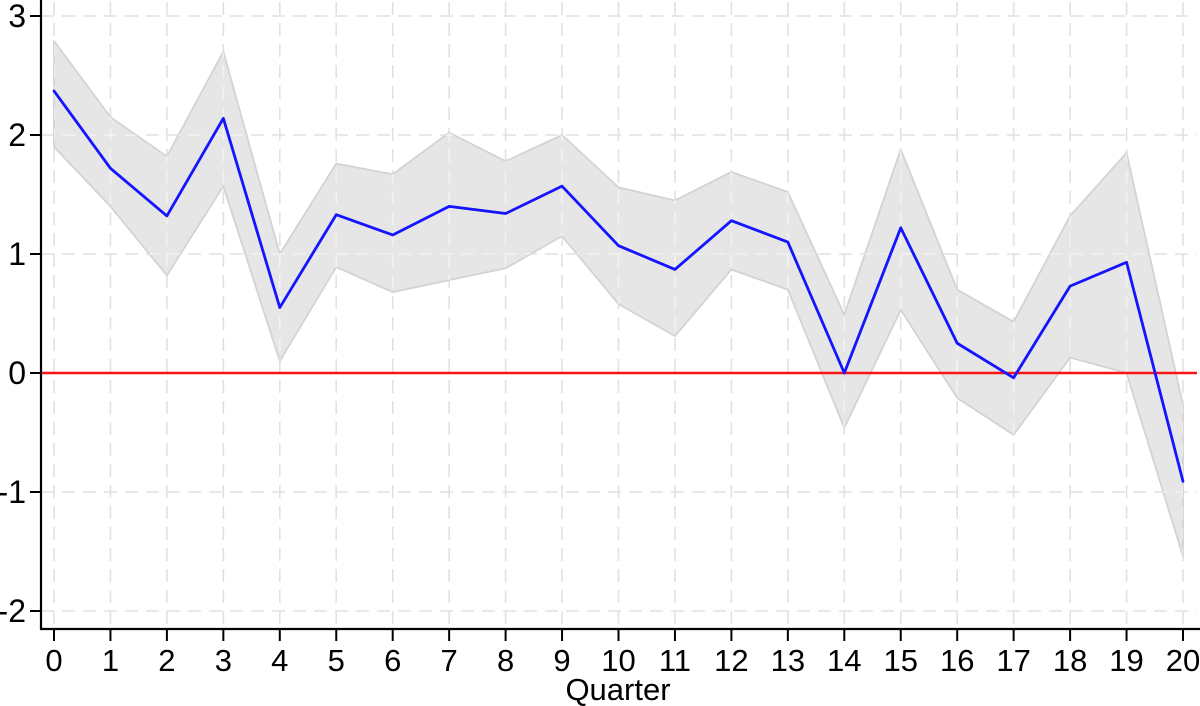 Image resolution: width=1200 pixels, height=706 pixels. What do you see at coordinates (505, 660) in the screenshot?
I see `x-tick-label: 8` at bounding box center [505, 660].